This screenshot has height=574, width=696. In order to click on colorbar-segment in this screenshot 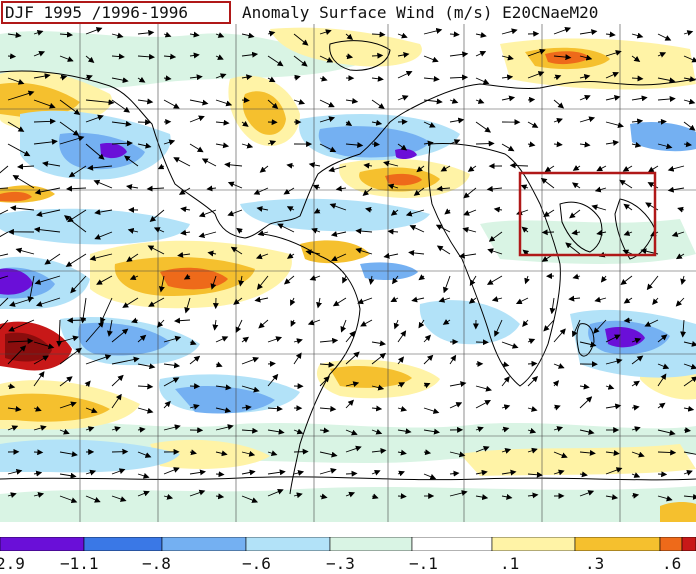, I will do `click(533, 544)`.